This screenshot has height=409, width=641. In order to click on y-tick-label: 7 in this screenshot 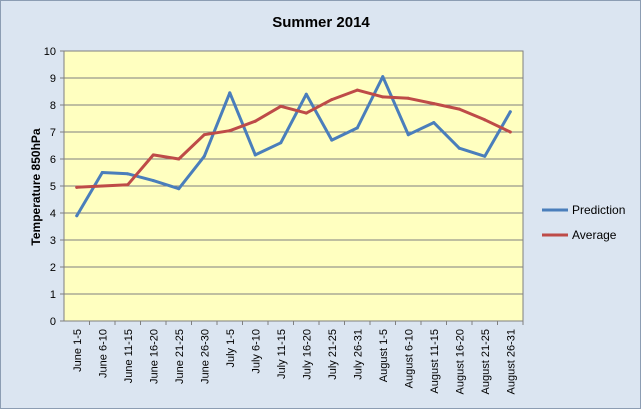, I will do `click(53, 133)`.